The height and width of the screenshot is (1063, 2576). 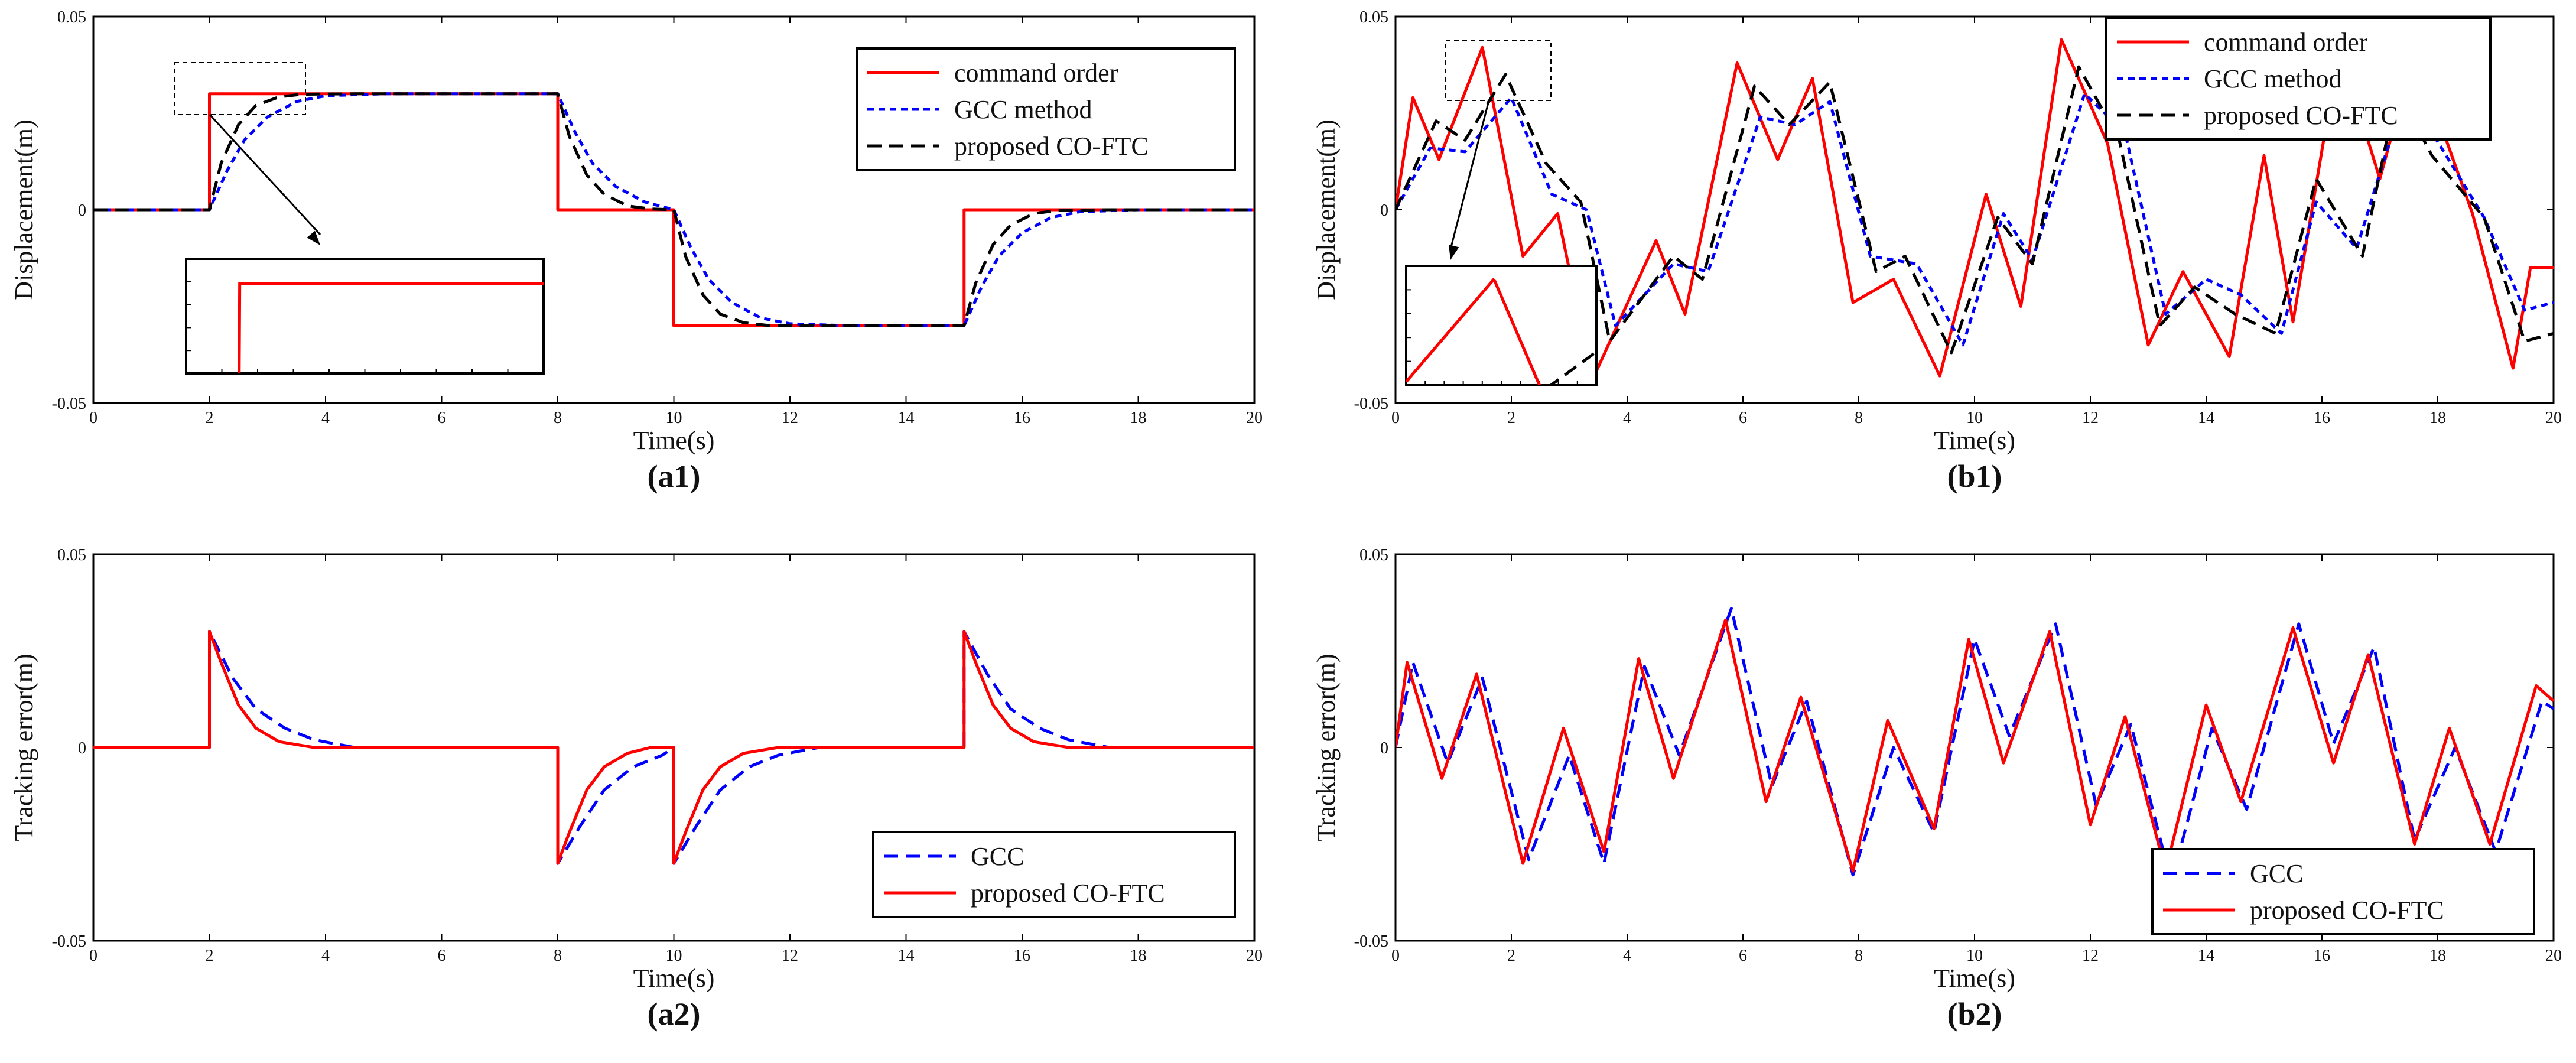 I want to click on legend-a2: GCC proposed CO-FTC, so click(x=1054, y=874).